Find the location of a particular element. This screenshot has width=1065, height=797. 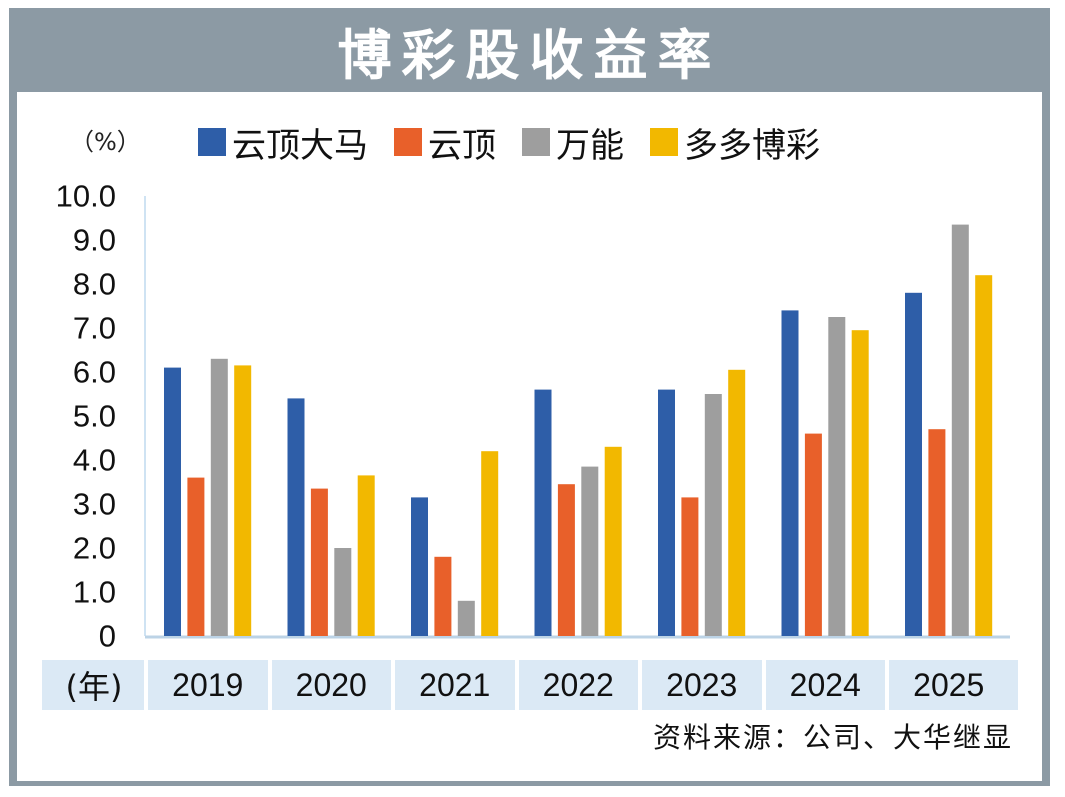

x-axis-label: (年) is located at coordinates (94, 687).